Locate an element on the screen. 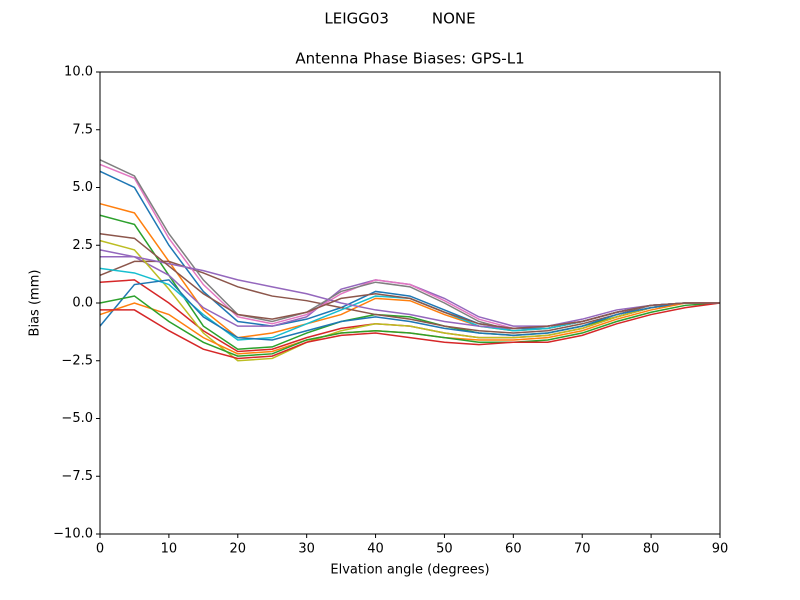 The height and width of the screenshot is (600, 800). x-tick-label: 70 is located at coordinates (582, 549).